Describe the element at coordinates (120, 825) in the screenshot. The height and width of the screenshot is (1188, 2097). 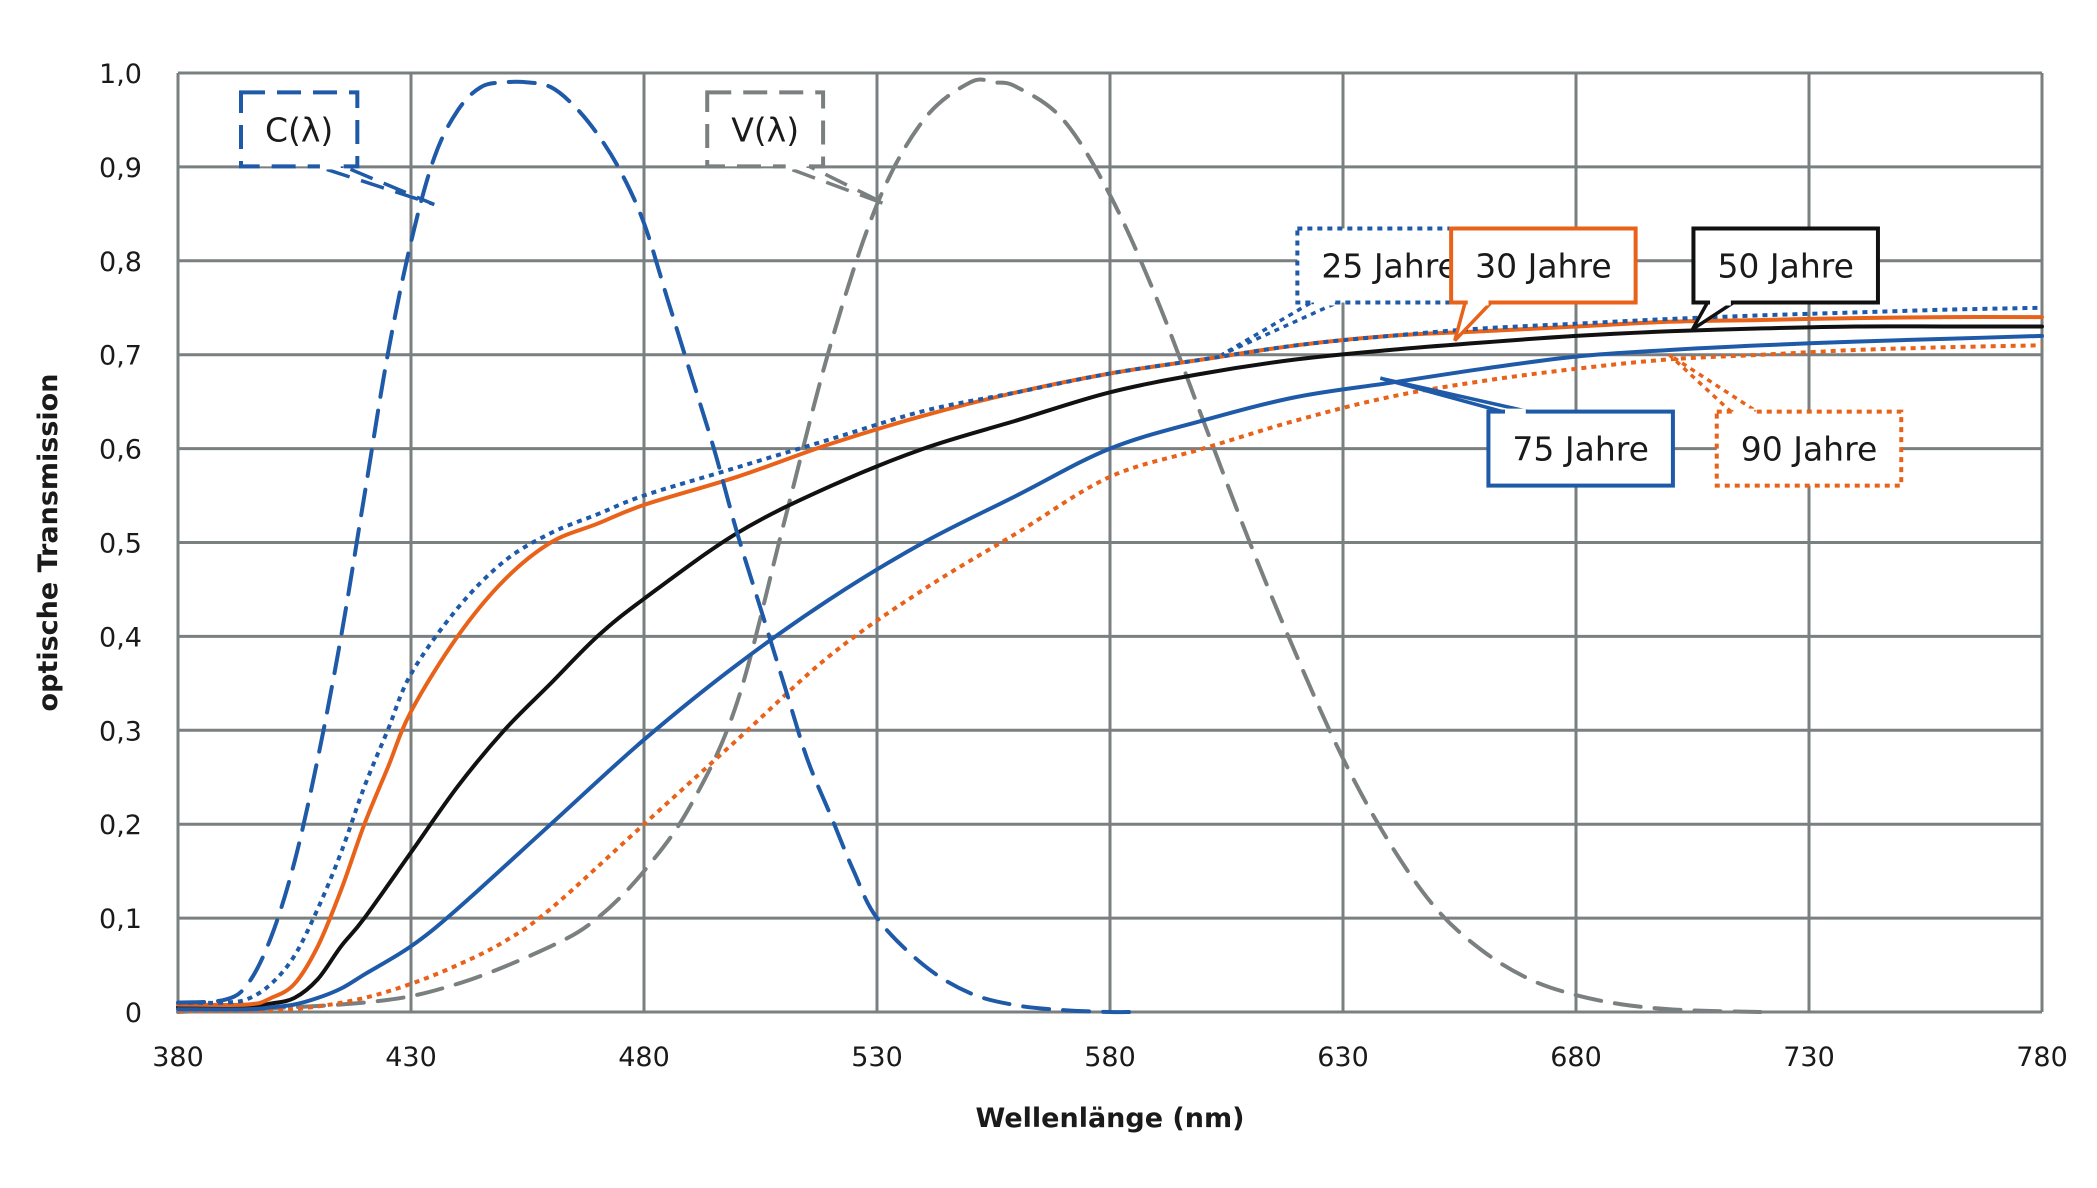
I see `y-tick-label: 0,2` at that location.